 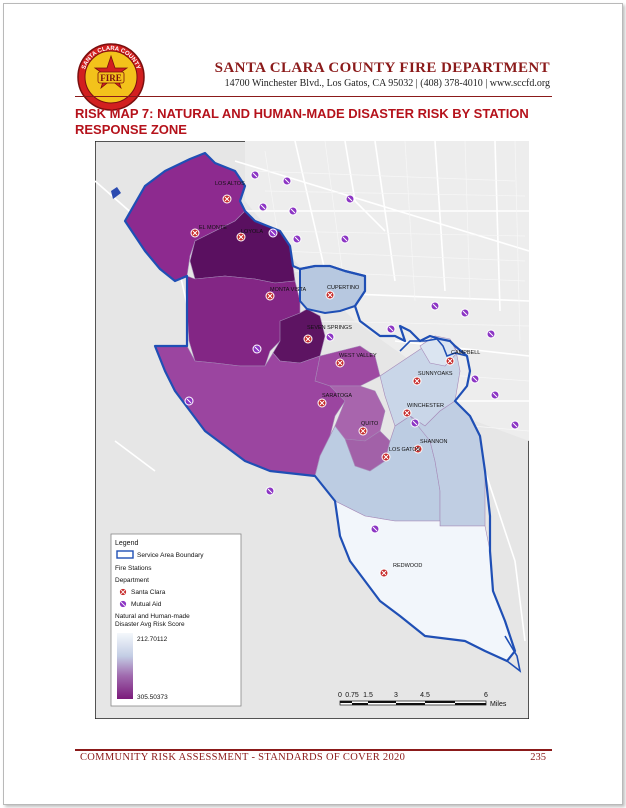 What do you see at coordinates (330, 295) in the screenshot?
I see `station-marker-cupertino` at bounding box center [330, 295].